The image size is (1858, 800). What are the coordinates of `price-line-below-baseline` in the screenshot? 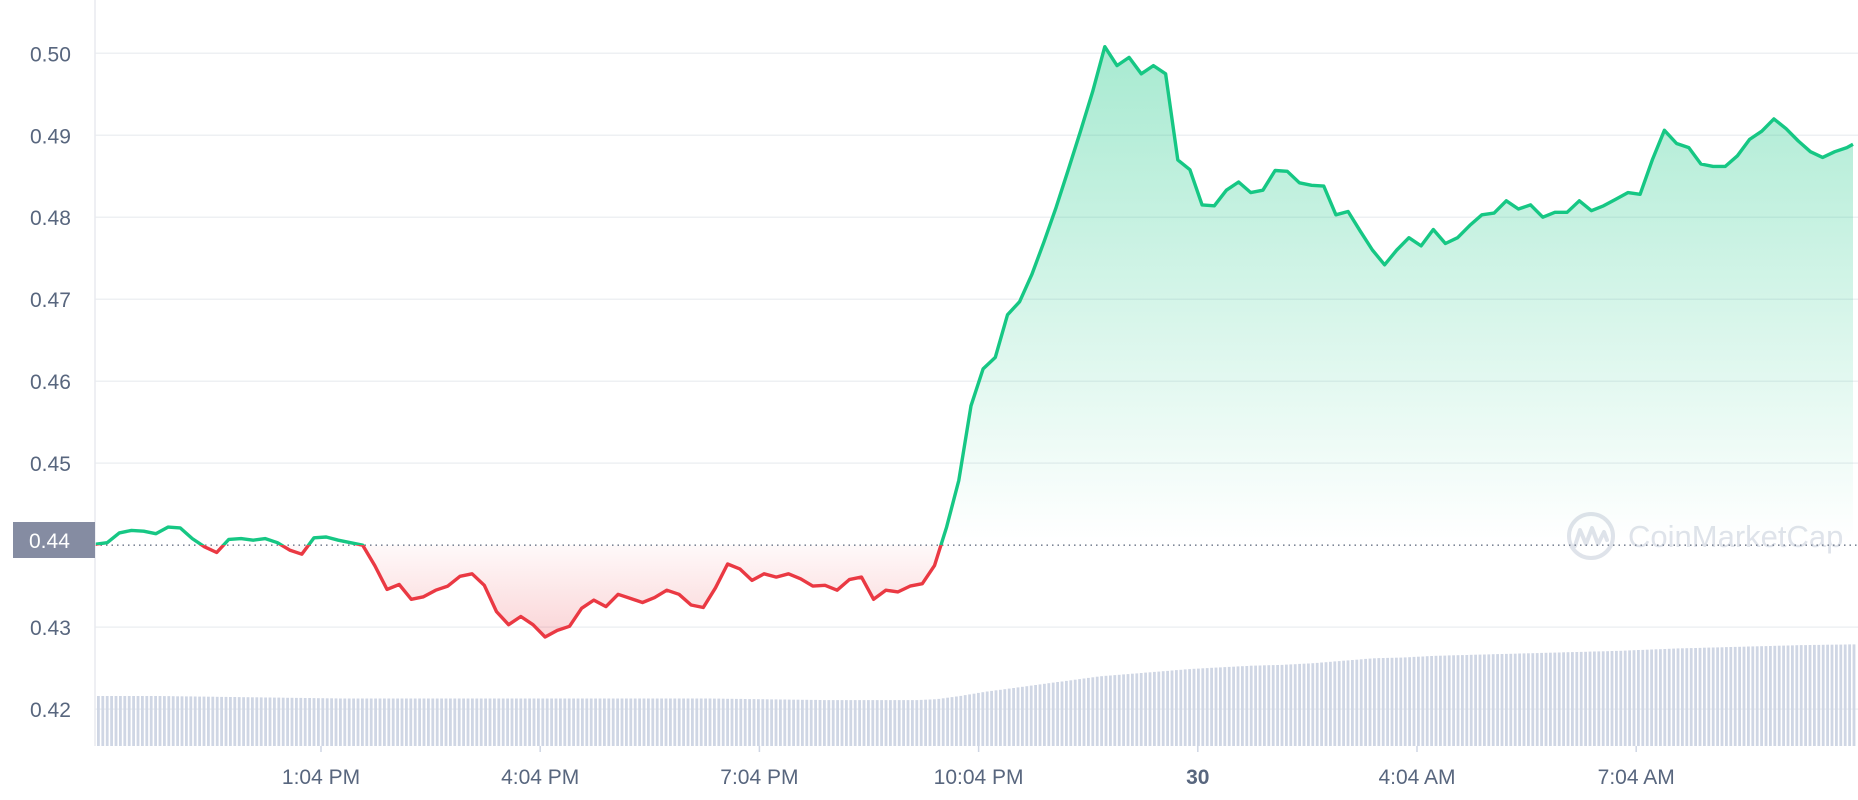 It's located at (519, 592).